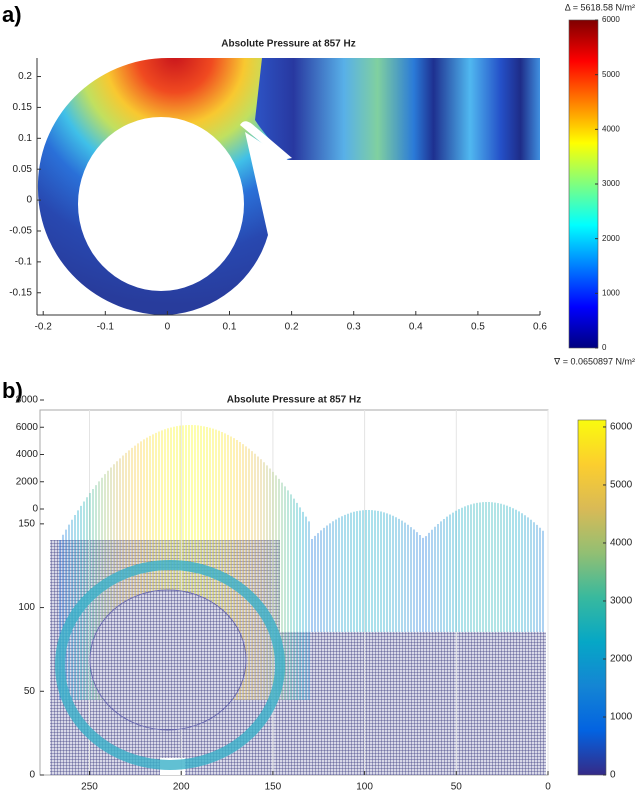 The width and height of the screenshot is (637, 807). What do you see at coordinates (26, 607) in the screenshot?
I see `y-tick-label: 100` at bounding box center [26, 607].